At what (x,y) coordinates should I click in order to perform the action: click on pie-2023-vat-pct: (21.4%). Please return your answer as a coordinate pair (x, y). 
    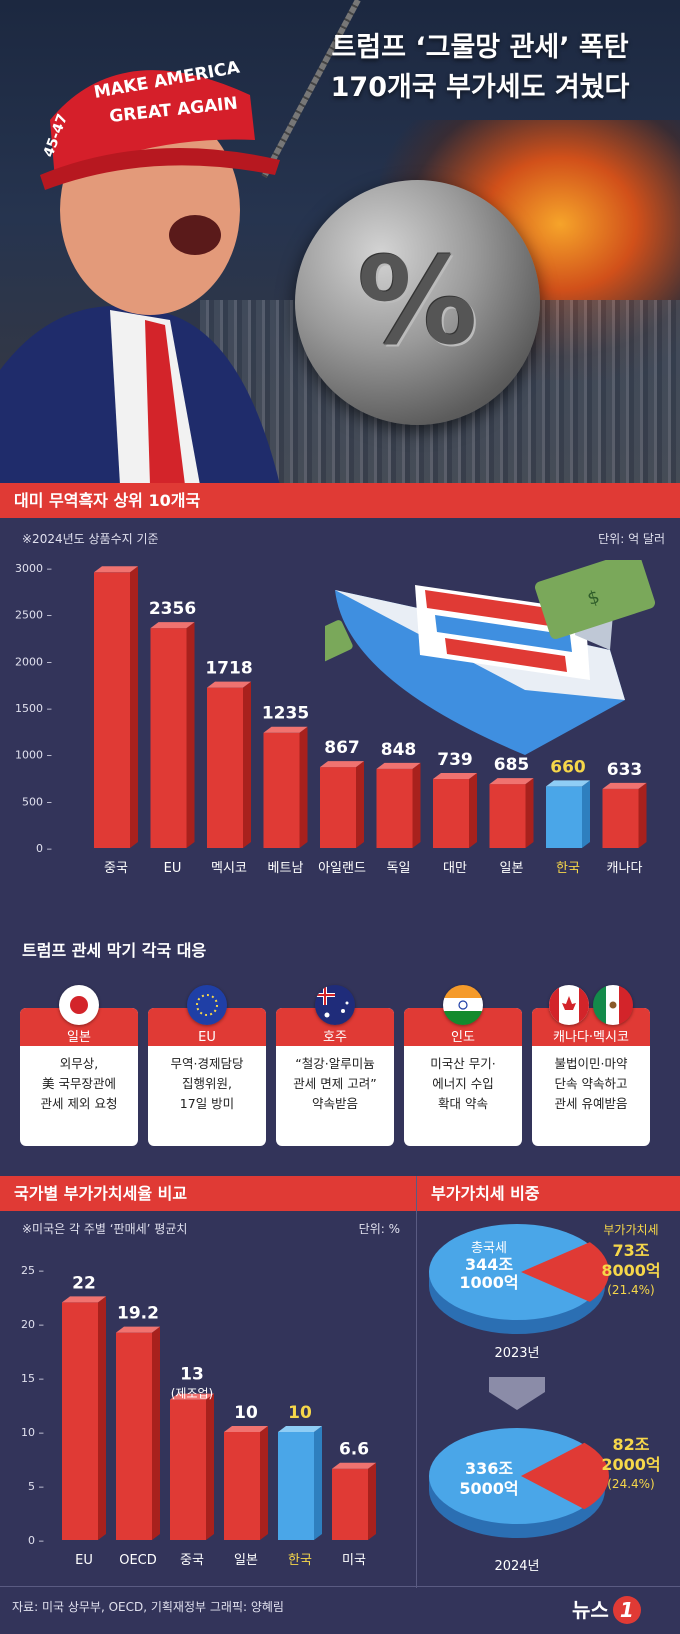
    Looking at the image, I should click on (630, 1290).